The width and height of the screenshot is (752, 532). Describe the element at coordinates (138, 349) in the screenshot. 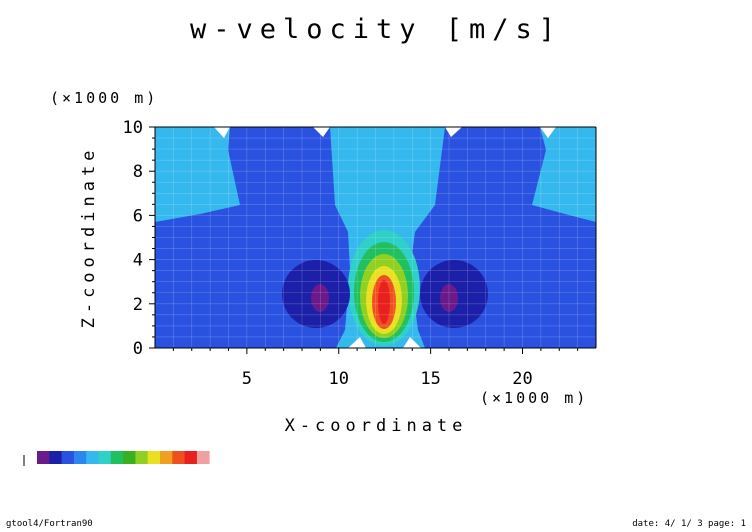

I see `y-tick-label: 0` at that location.